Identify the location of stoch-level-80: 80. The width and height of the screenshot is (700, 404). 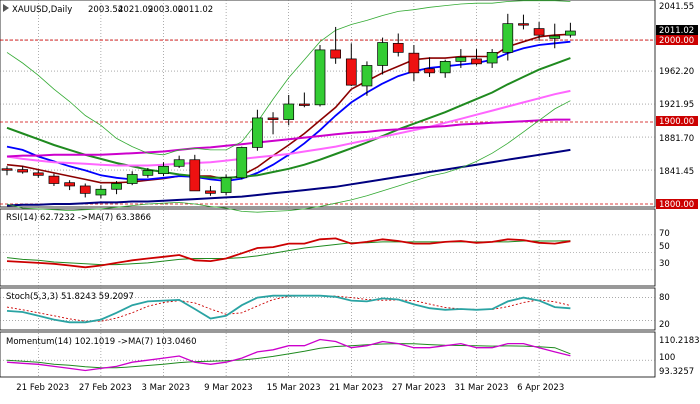
(664, 298).